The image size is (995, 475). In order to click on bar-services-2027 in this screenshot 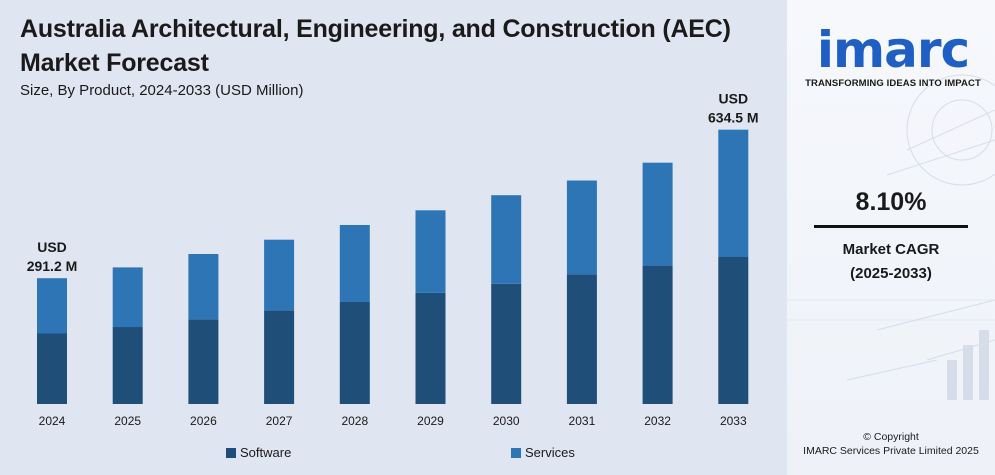, I will do `click(279, 275)`.